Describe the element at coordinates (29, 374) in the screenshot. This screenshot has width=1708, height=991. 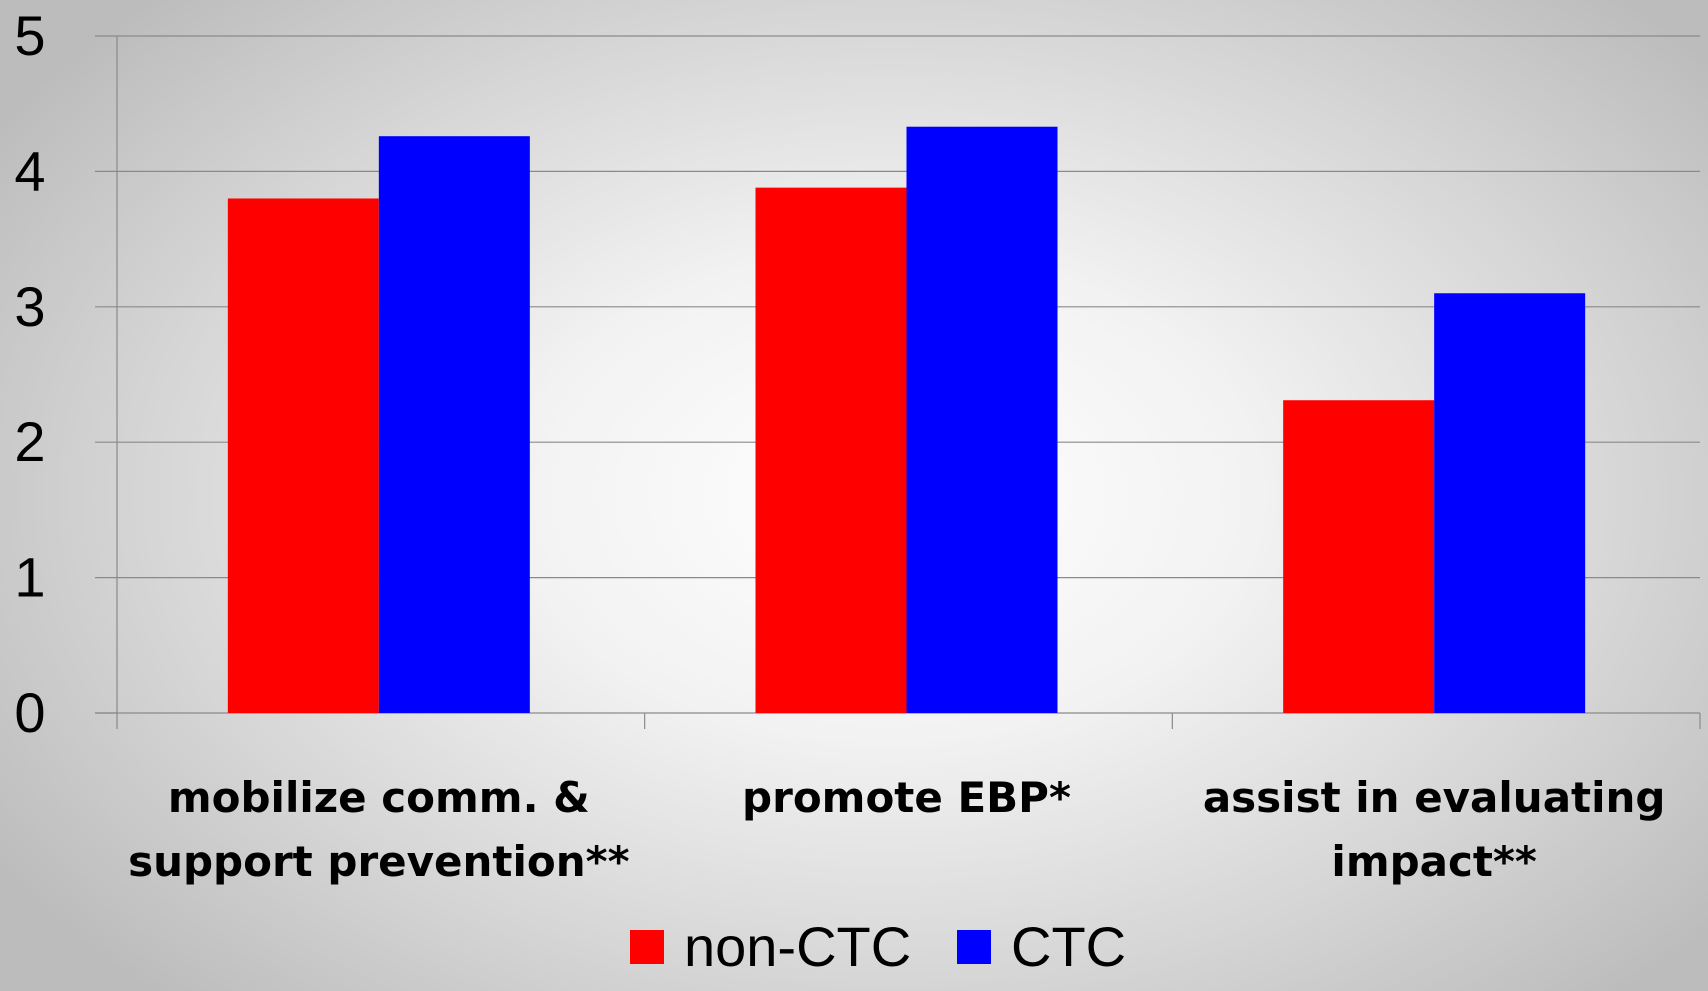
I see `y-tick-labels: 0 1 2 3 4 5` at that location.